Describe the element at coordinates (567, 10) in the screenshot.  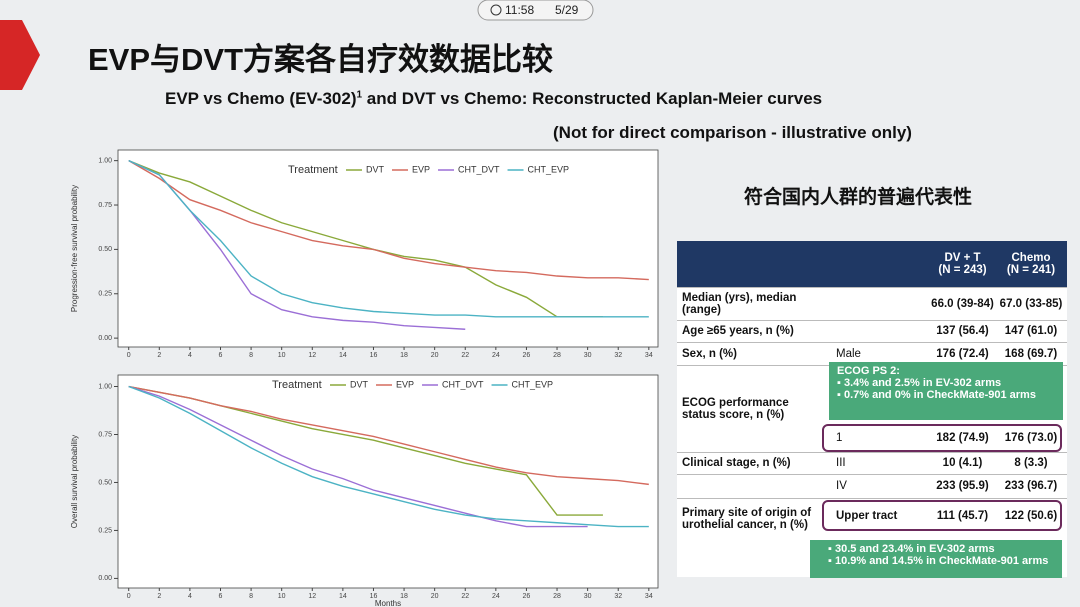
I see `status-page: 5/29` at that location.